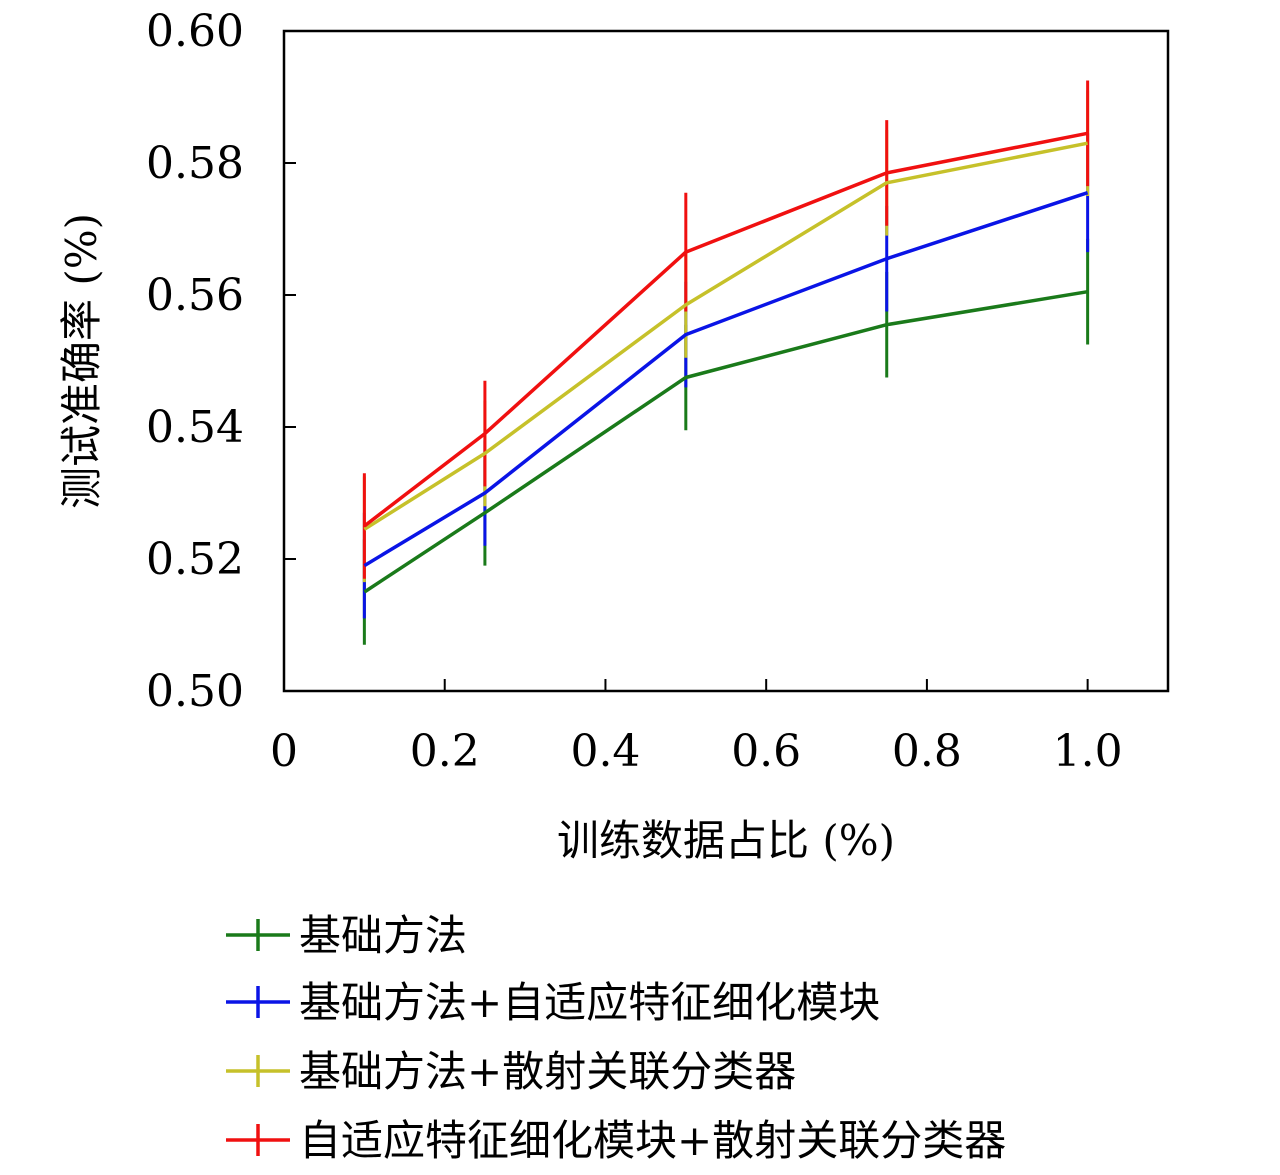  What do you see at coordinates (696, 728) in the screenshot?
I see `x-axis-ticks: 0 0.2 0.4 0.6 0.8 1.0` at bounding box center [696, 728].